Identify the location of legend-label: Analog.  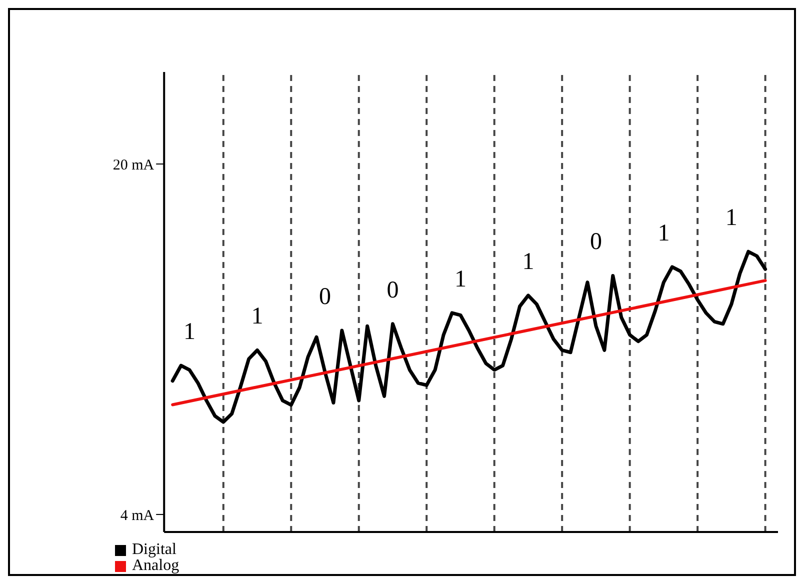
(156, 565).